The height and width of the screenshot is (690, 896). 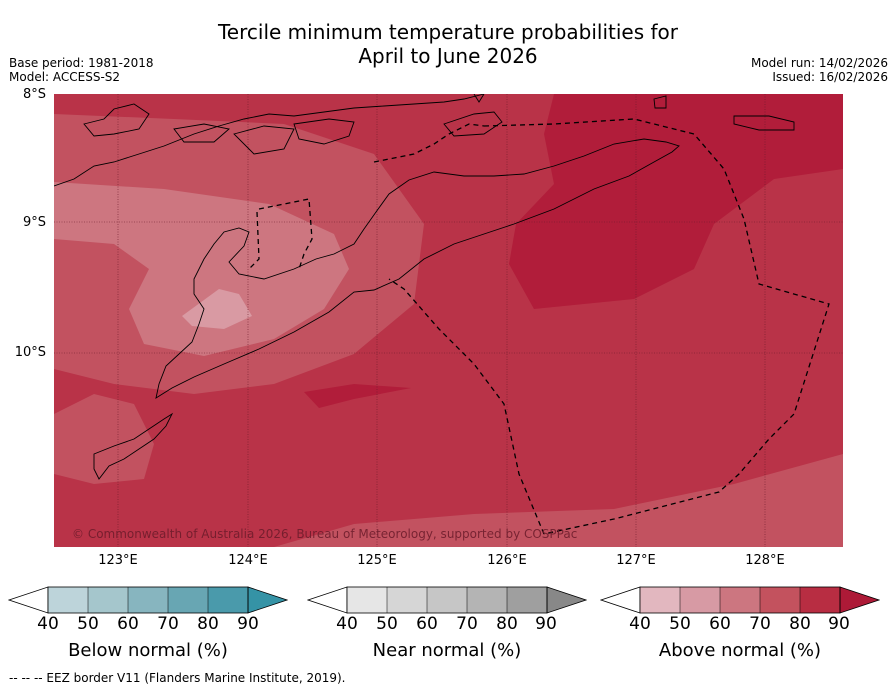 I want to click on legend-below-colorbar, so click(x=148, y=600).